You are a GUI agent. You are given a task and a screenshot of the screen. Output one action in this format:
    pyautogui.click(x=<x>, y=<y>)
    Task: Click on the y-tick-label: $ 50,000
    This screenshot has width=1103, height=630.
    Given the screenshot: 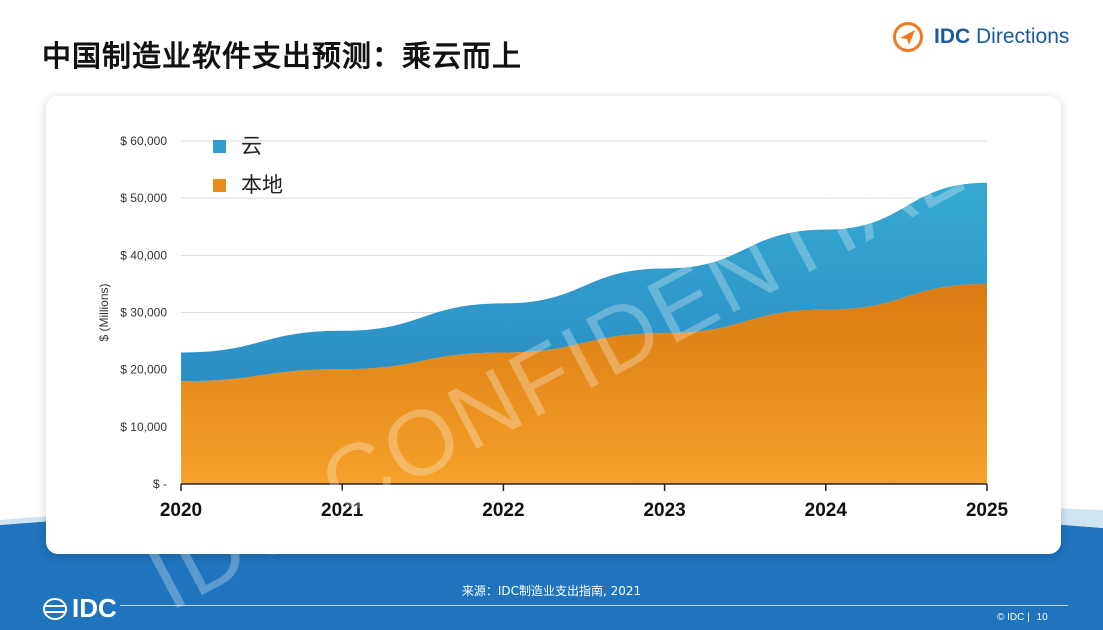 What is the action you would take?
    pyautogui.click(x=143, y=198)
    